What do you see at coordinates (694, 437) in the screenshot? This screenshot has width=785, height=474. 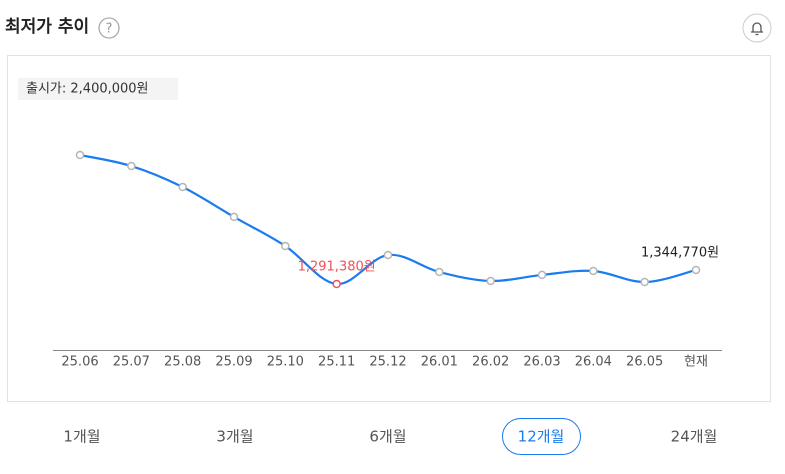 I see `period-tab: 24개월` at bounding box center [694, 437].